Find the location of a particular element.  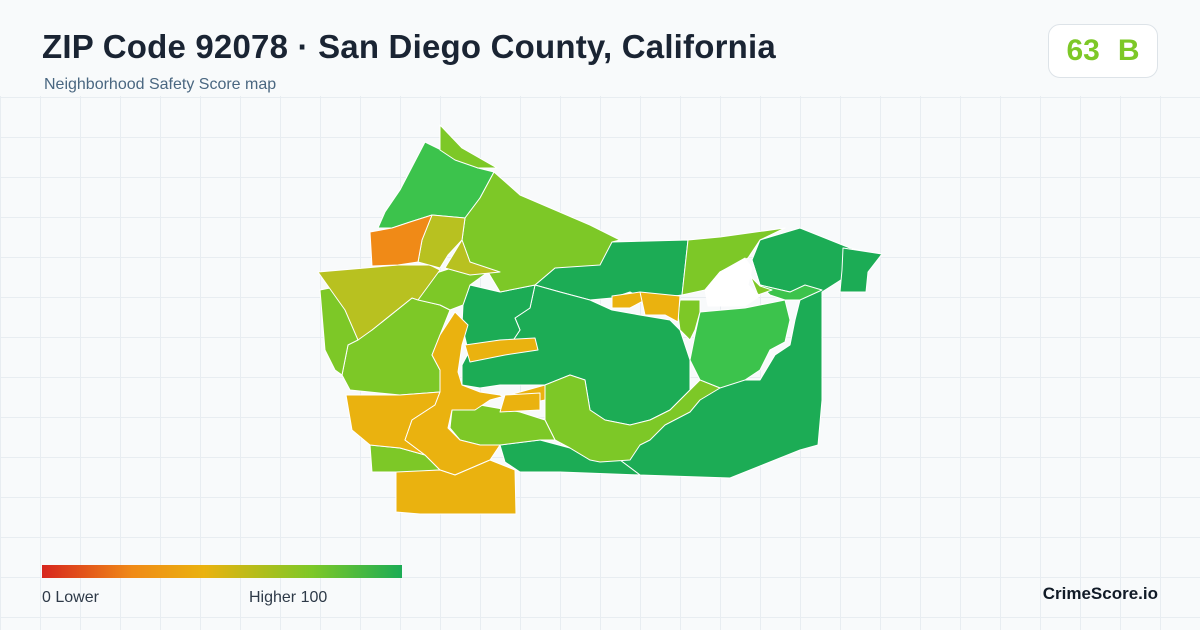

score-badge: 63 B is located at coordinates (1103, 51).